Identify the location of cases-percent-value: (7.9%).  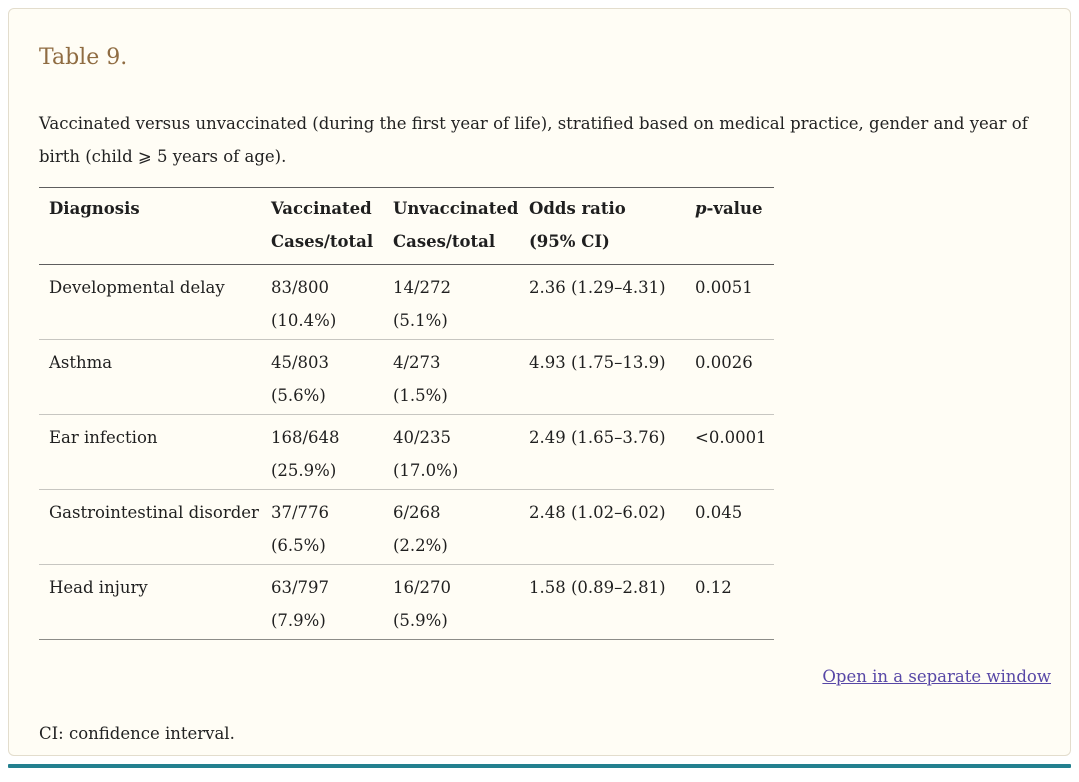
(298, 620).